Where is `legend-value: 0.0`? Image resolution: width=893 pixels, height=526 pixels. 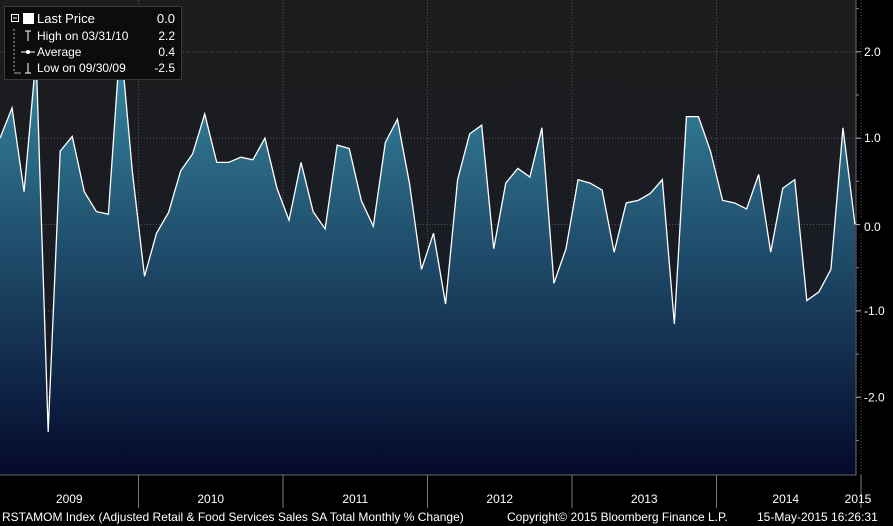 legend-value: 0.0 is located at coordinates (165, 18).